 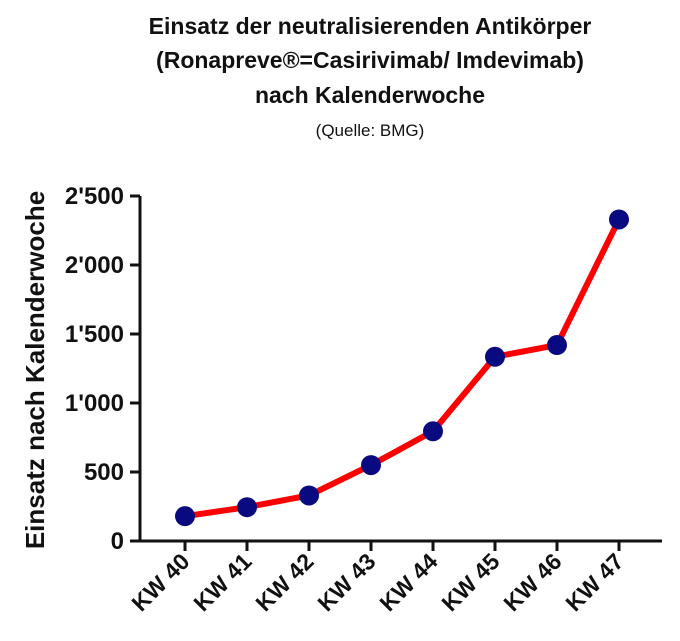 What do you see at coordinates (94, 265) in the screenshot?
I see `y-tick-label: 2'000` at bounding box center [94, 265].